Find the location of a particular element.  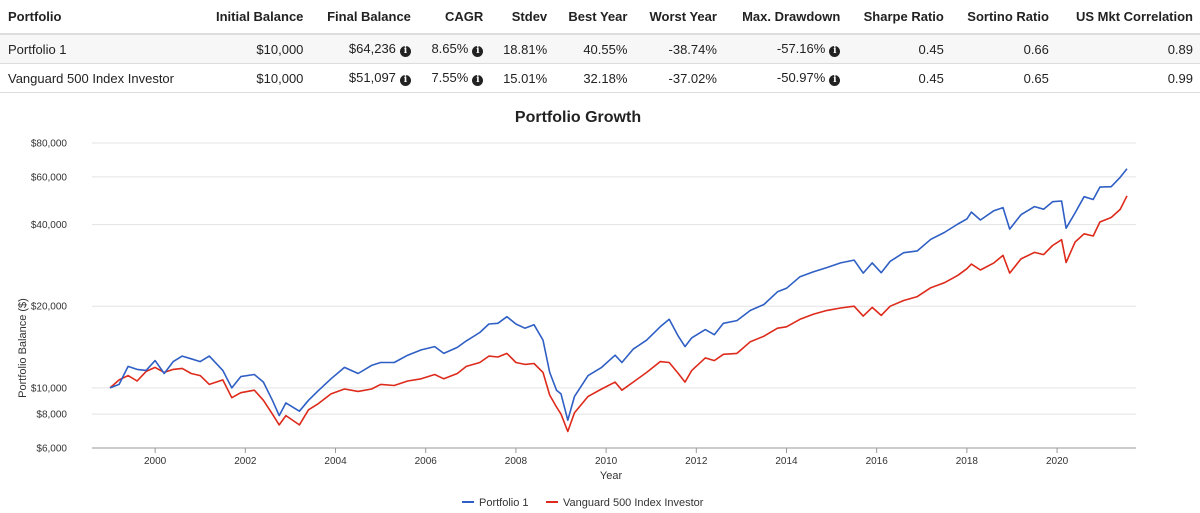

cell-stdev: 15.01% is located at coordinates (522, 78).